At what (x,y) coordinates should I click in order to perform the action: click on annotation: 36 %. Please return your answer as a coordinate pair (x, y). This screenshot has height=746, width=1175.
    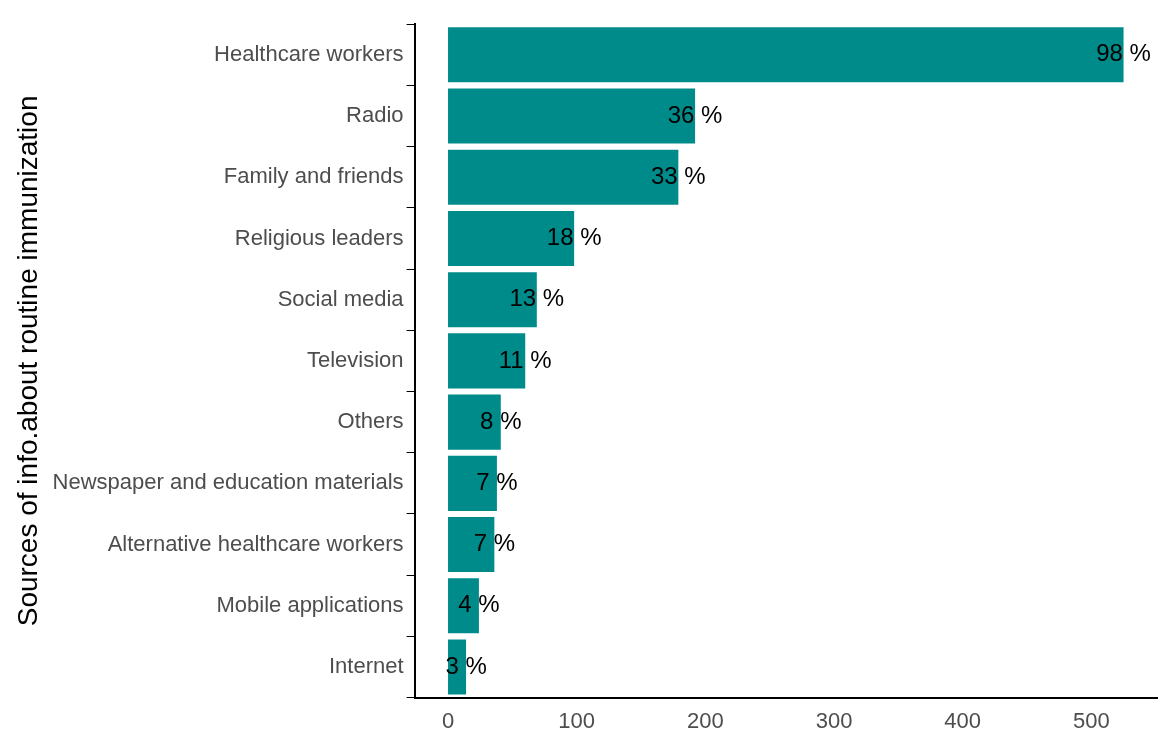
    Looking at the image, I should click on (695, 114).